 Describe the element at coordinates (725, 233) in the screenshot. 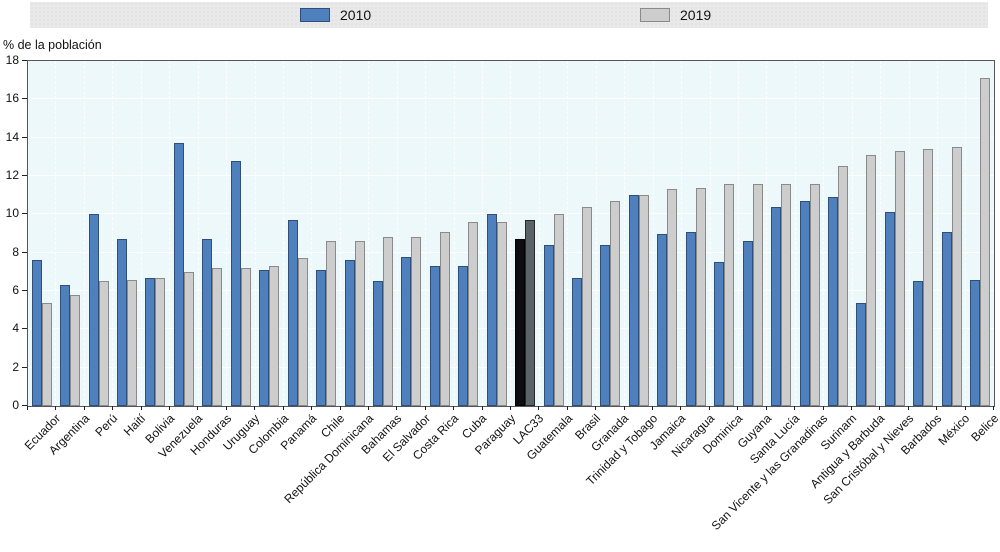

I see `group-Dominica` at that location.